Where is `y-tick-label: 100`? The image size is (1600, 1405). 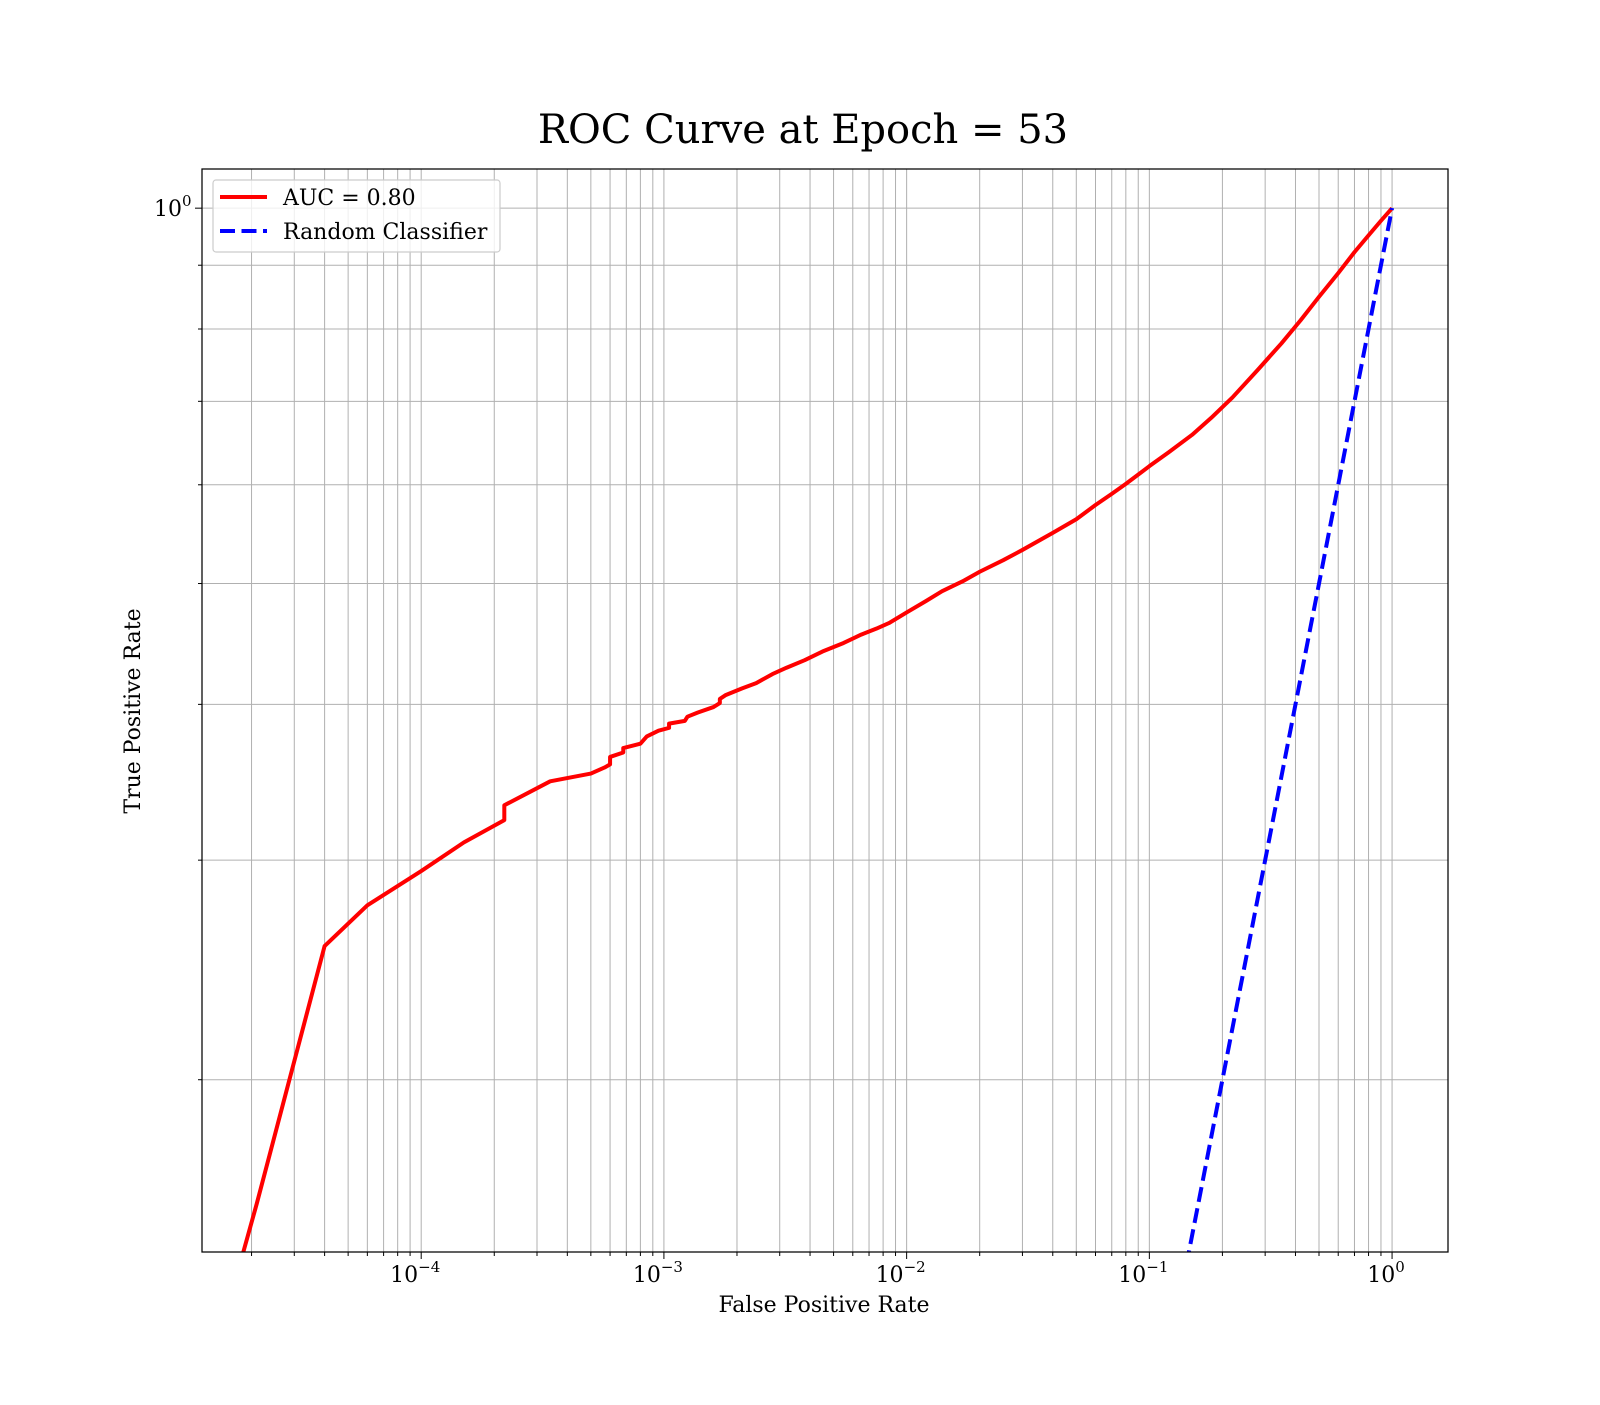
y-tick-label: 100 is located at coordinates (173, 207).